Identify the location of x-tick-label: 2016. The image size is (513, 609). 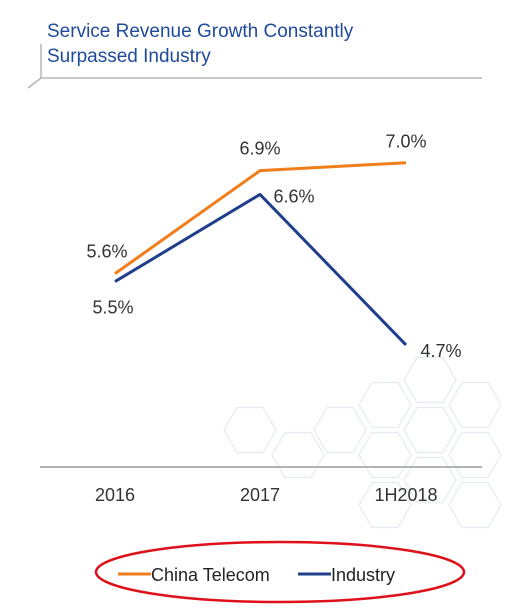
(115, 495).